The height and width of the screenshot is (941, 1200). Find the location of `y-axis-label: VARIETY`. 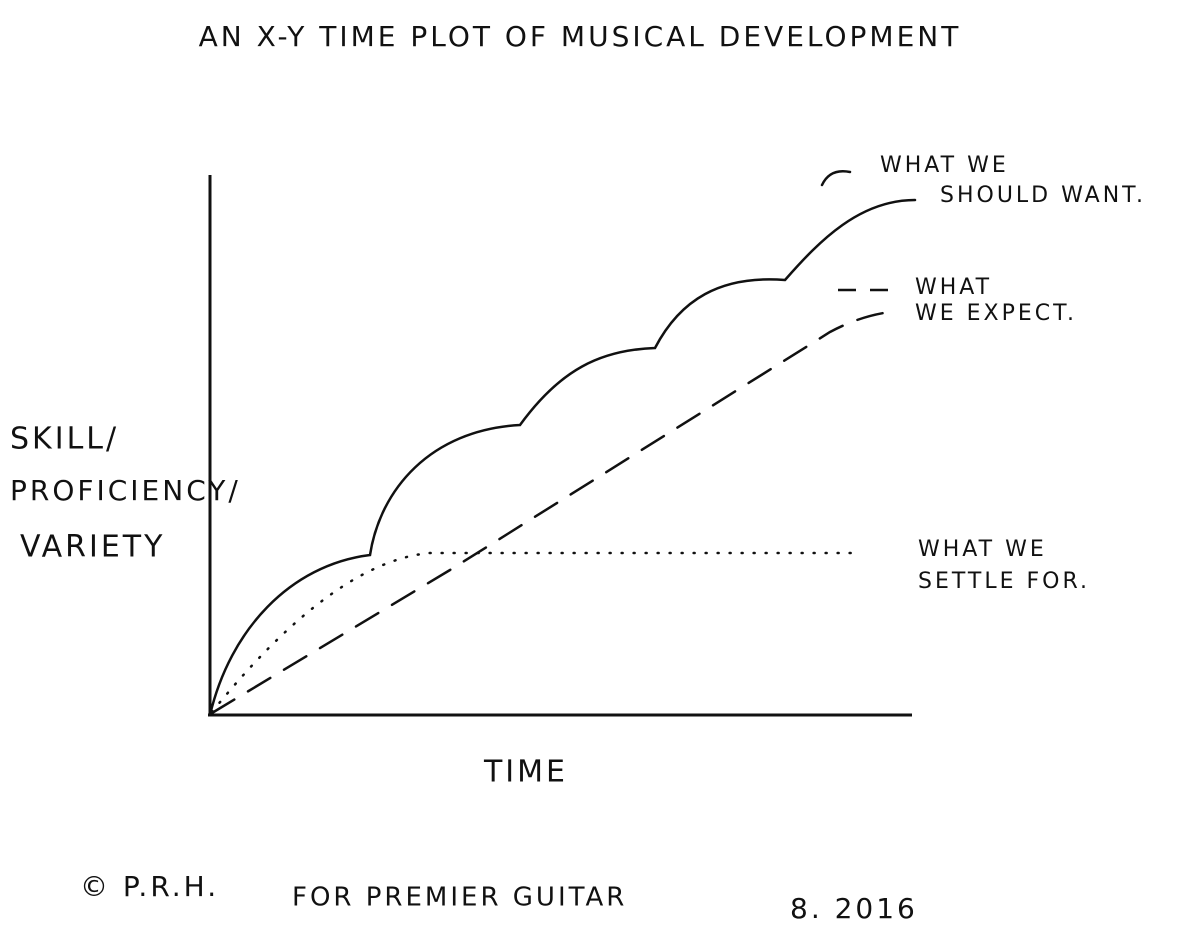

y-axis-label: VARIETY is located at coordinates (92, 547).